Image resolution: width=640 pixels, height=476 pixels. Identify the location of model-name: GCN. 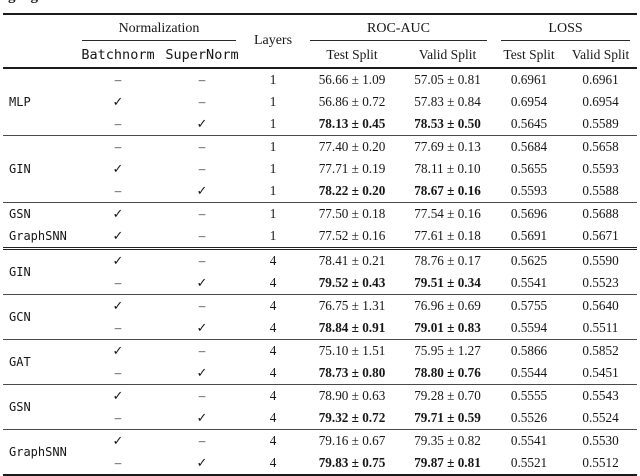
(20, 317).